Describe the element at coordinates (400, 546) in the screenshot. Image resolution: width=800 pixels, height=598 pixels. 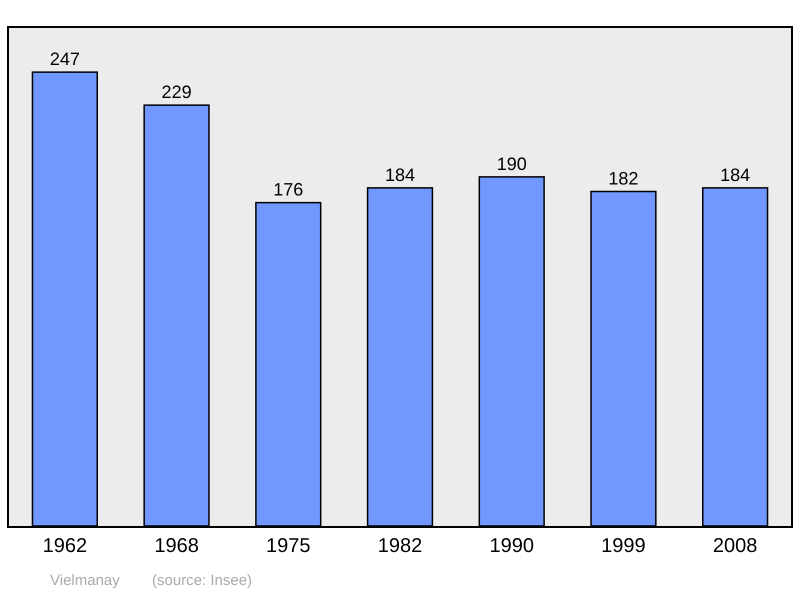
I see `x-tick-label: 1982` at that location.